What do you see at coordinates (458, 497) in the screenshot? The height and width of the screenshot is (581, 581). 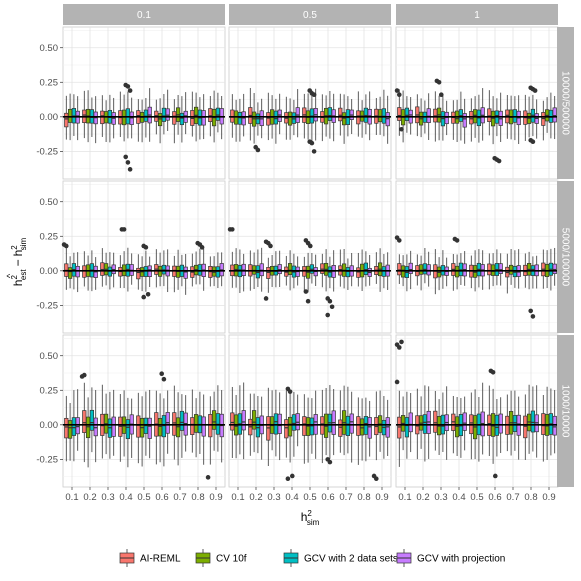 I see `x-tick-label: 0.4` at bounding box center [458, 497].